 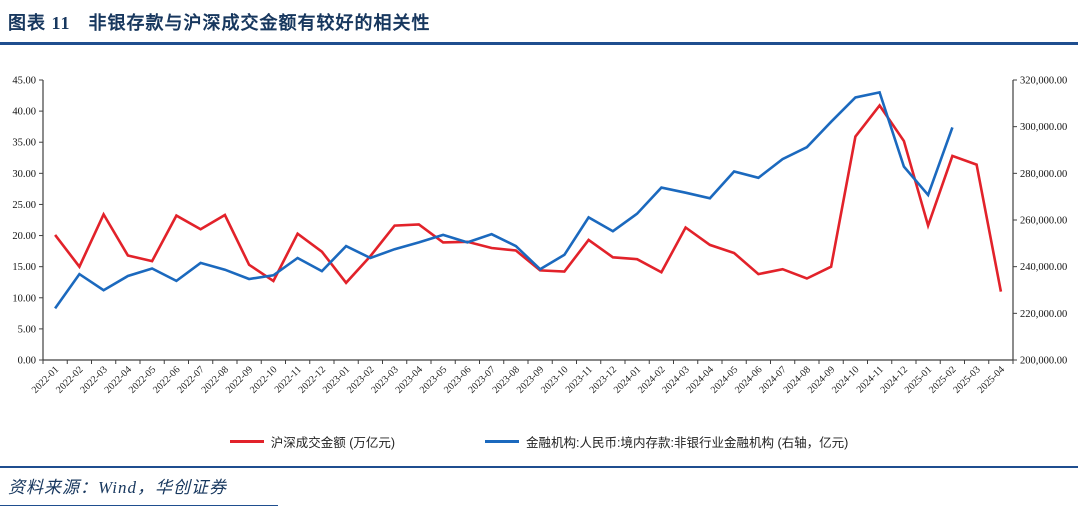 What do you see at coordinates (24, 298) in the screenshot?
I see `left-axis-tick-label: 10.00` at bounding box center [24, 298].